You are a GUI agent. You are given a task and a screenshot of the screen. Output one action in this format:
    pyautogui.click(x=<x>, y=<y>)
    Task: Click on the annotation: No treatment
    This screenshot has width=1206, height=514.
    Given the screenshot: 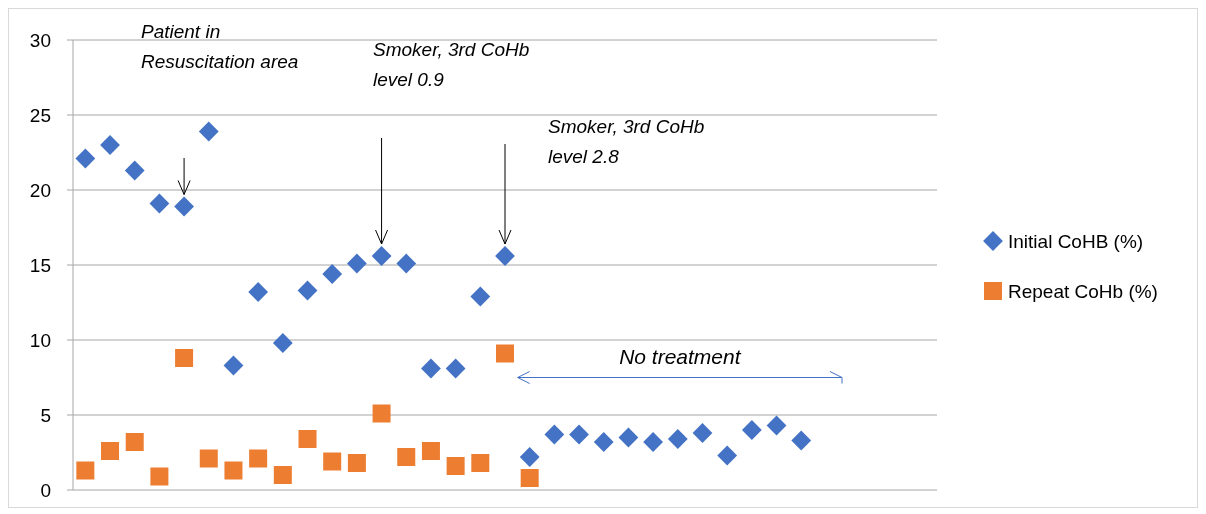 What is the action you would take?
    pyautogui.click(x=680, y=356)
    